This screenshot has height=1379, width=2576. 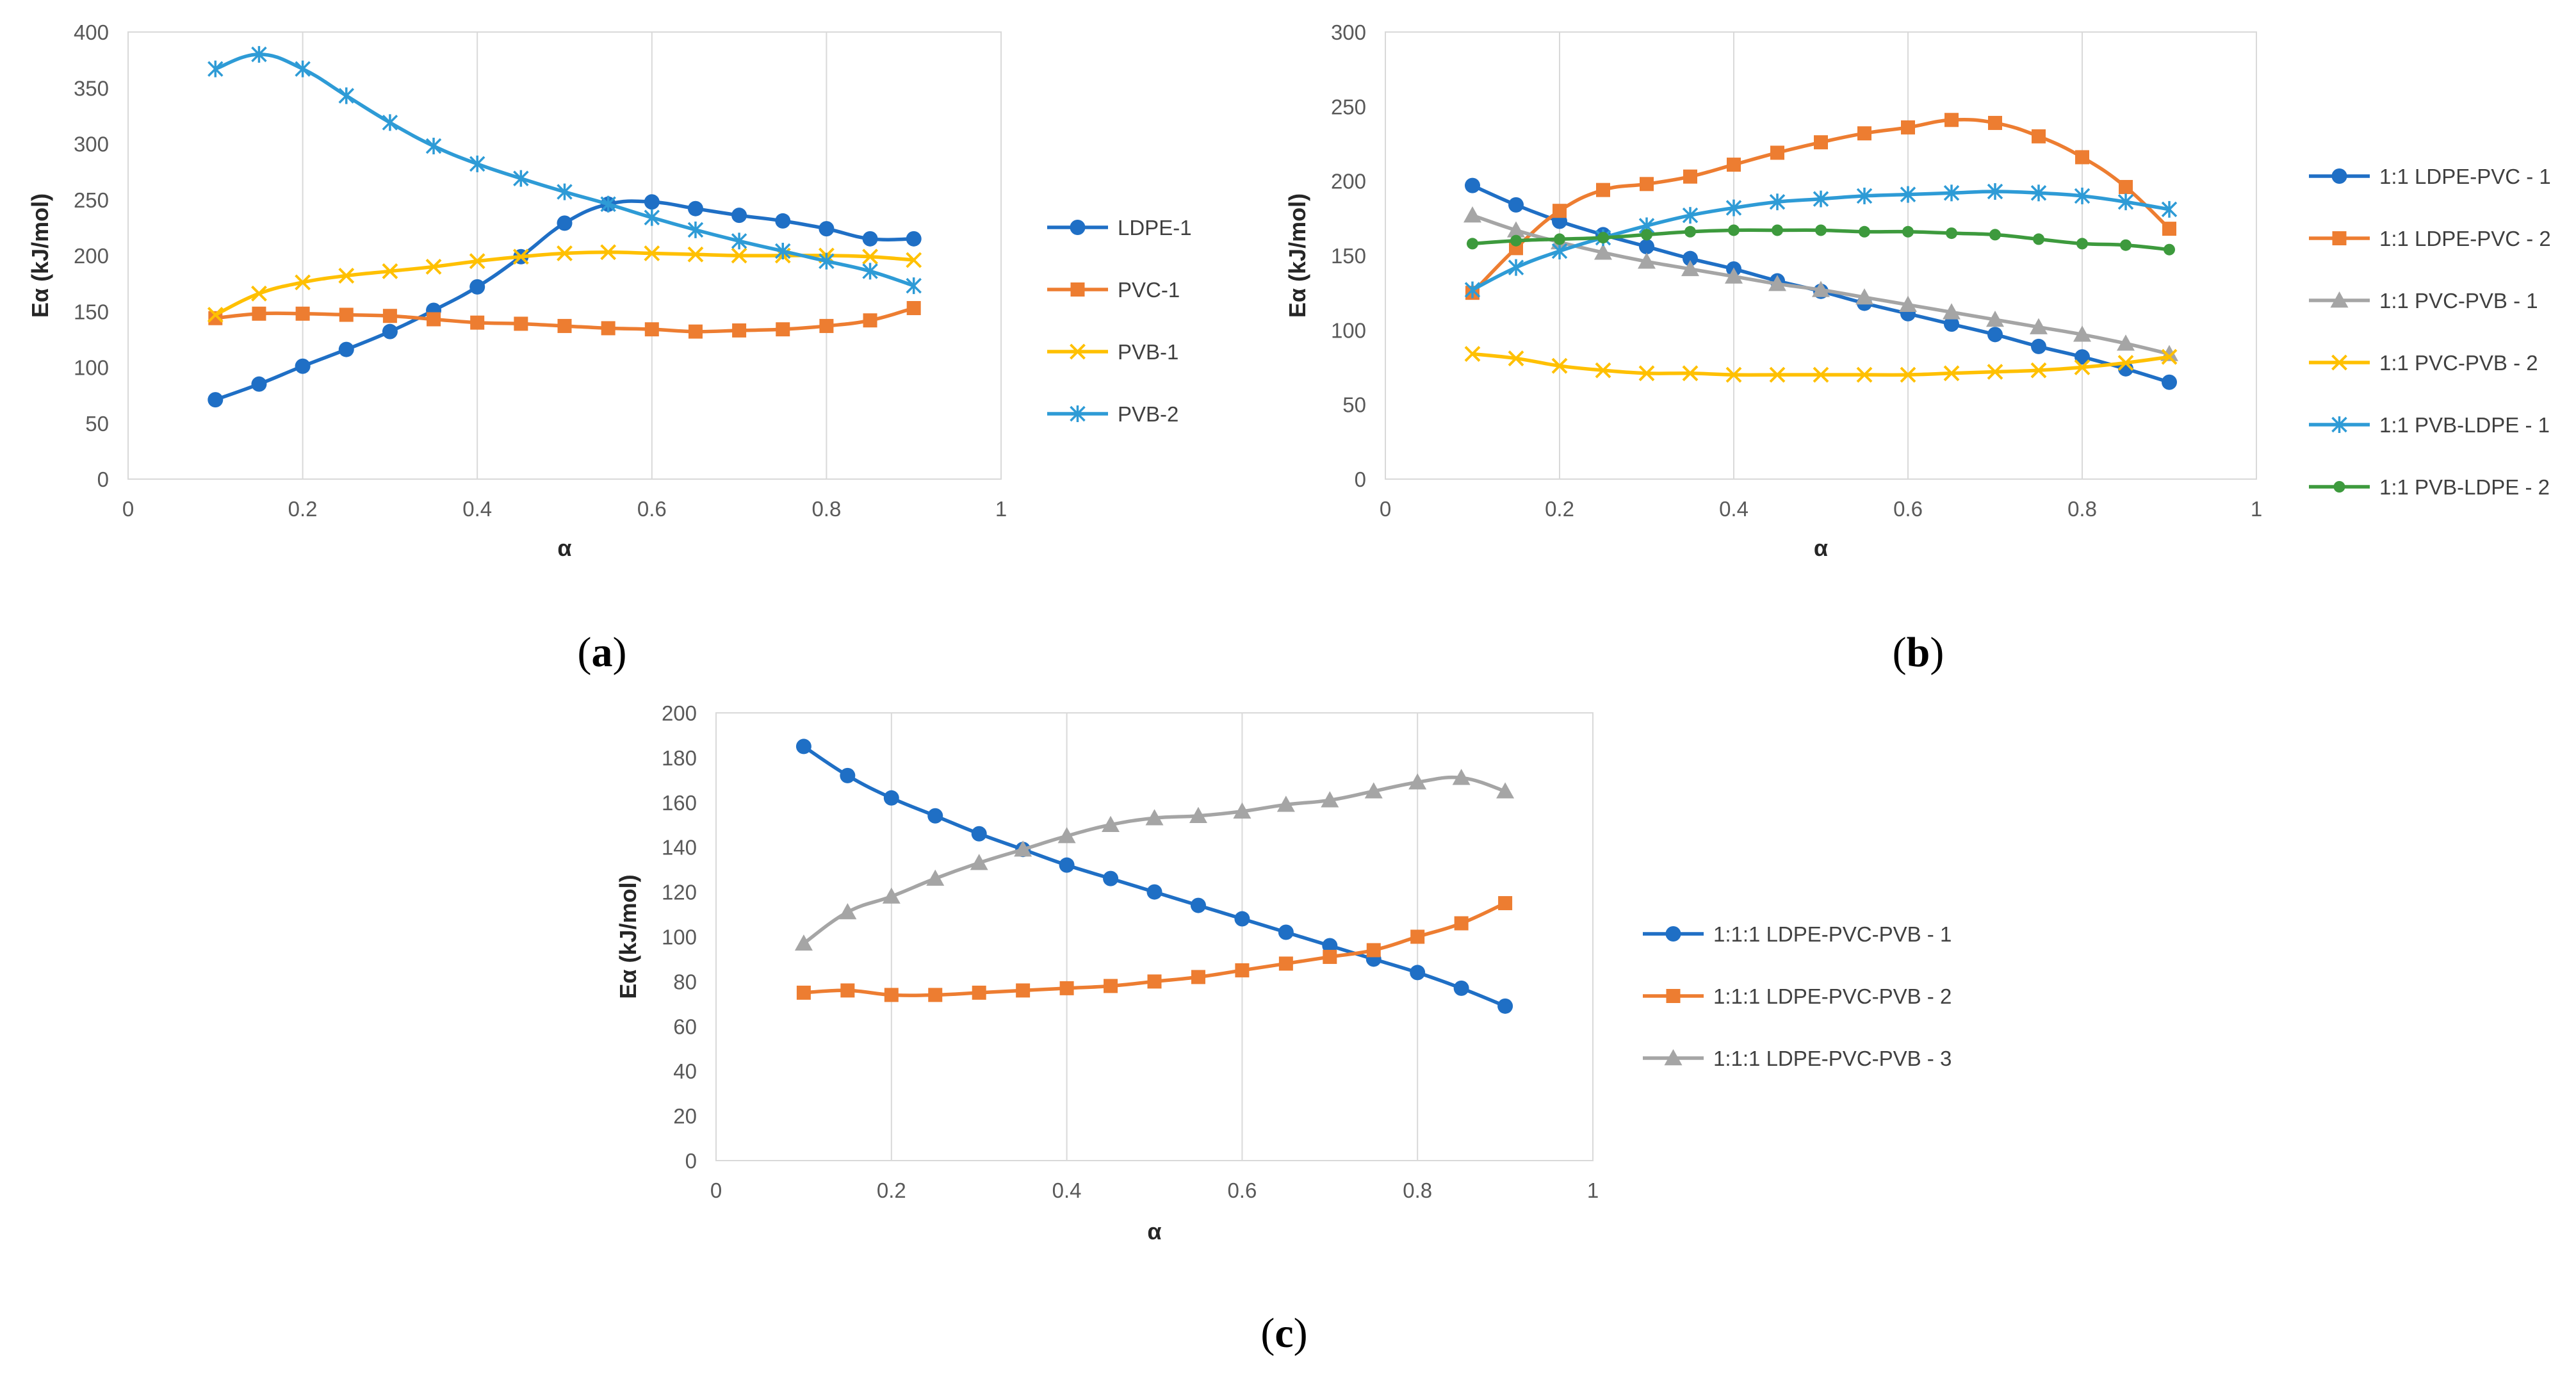 I want to click on series-1:1:1 LDPE-PVC-PVB - 1, so click(x=1154, y=876).